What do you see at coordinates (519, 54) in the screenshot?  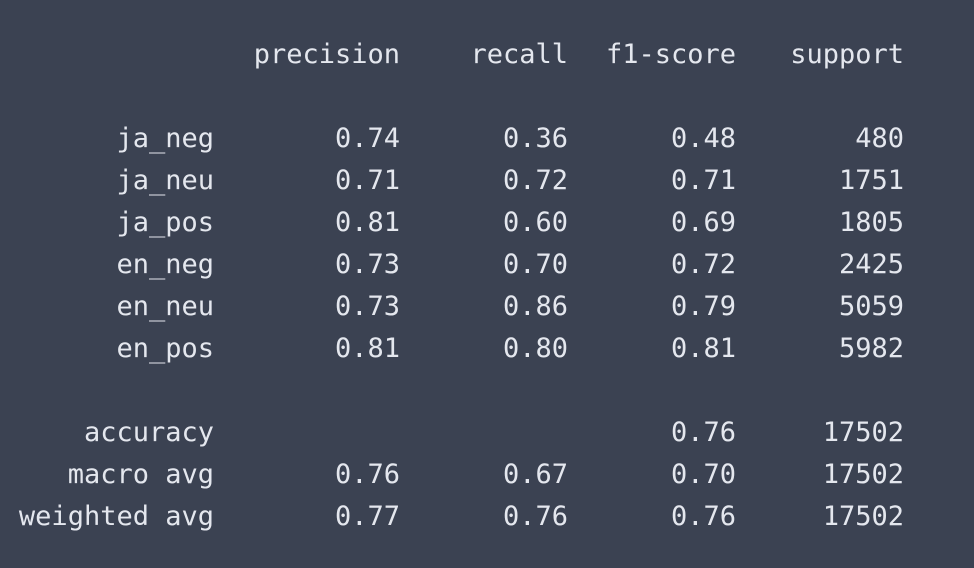 I see `header-recall: recall` at bounding box center [519, 54].